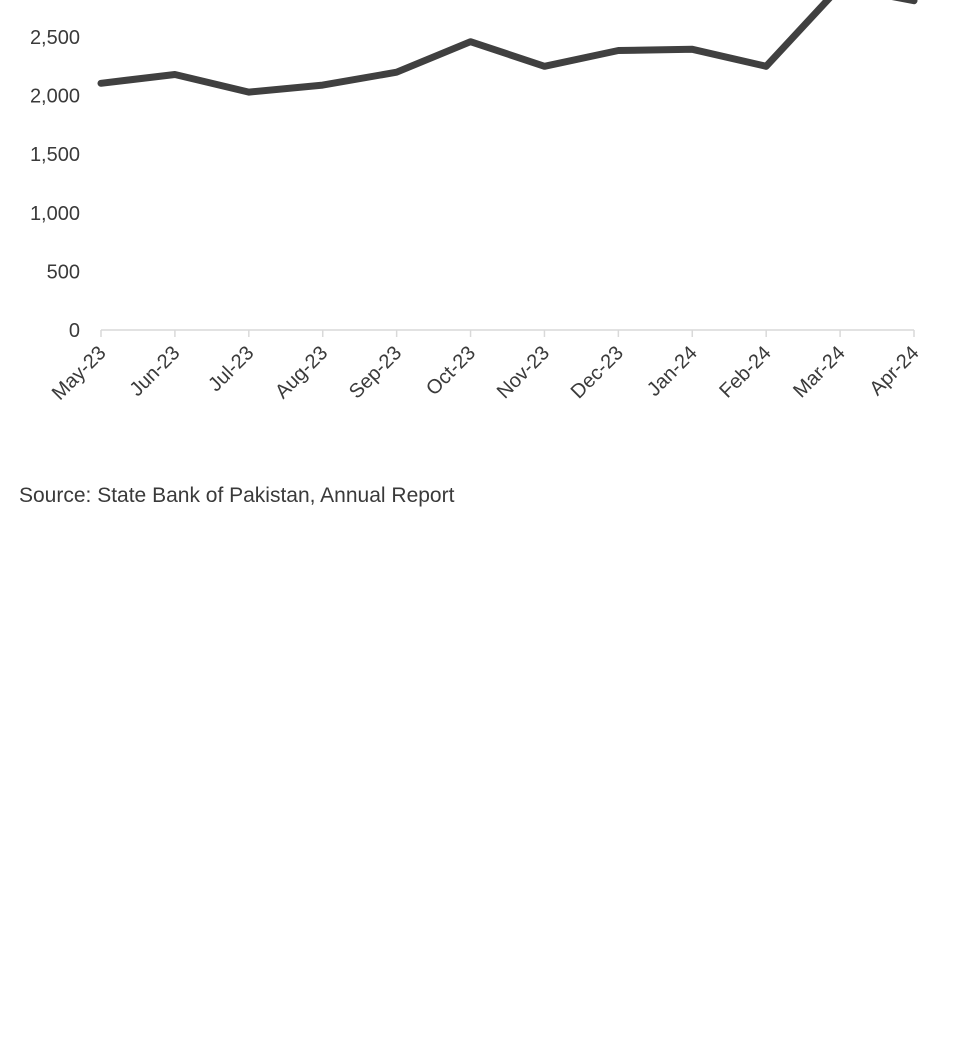 Image resolution: width=973 pixels, height=1053 pixels. Describe the element at coordinates (55, 38) in the screenshot. I see `y-tick-label: 2,500` at that location.